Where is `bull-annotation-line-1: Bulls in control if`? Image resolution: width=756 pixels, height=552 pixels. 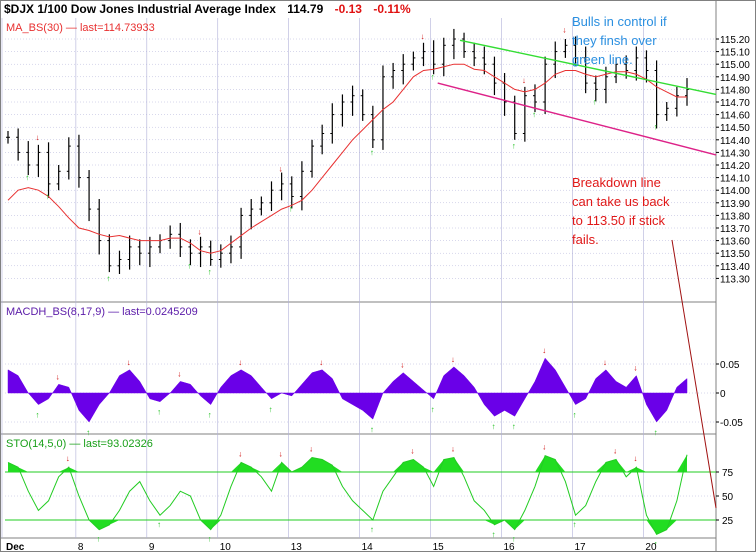
bull-annotation-line-1: Bulls in control if is located at coordinates (619, 21).